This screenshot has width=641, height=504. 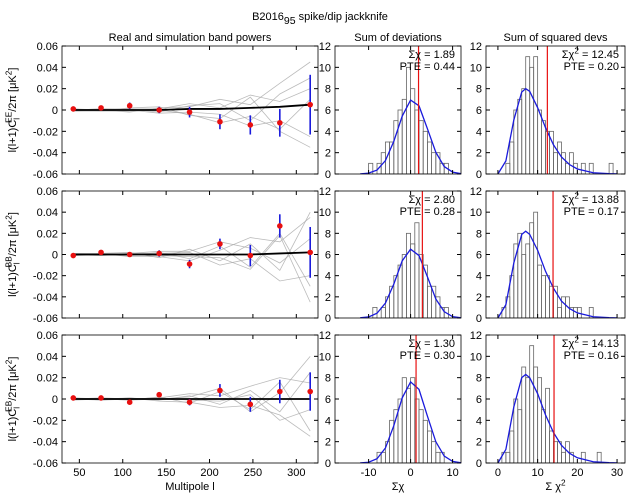 I want to click on statistic-label: Σχ = 1.89, so click(x=431, y=55).